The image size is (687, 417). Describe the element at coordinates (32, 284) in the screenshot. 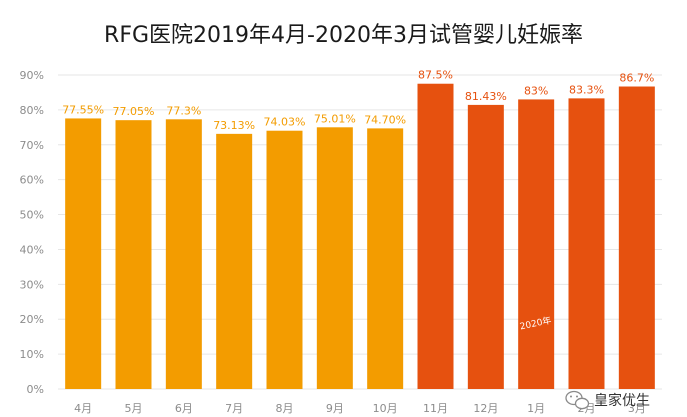

I see `y-tick-label: 30%` at that location.